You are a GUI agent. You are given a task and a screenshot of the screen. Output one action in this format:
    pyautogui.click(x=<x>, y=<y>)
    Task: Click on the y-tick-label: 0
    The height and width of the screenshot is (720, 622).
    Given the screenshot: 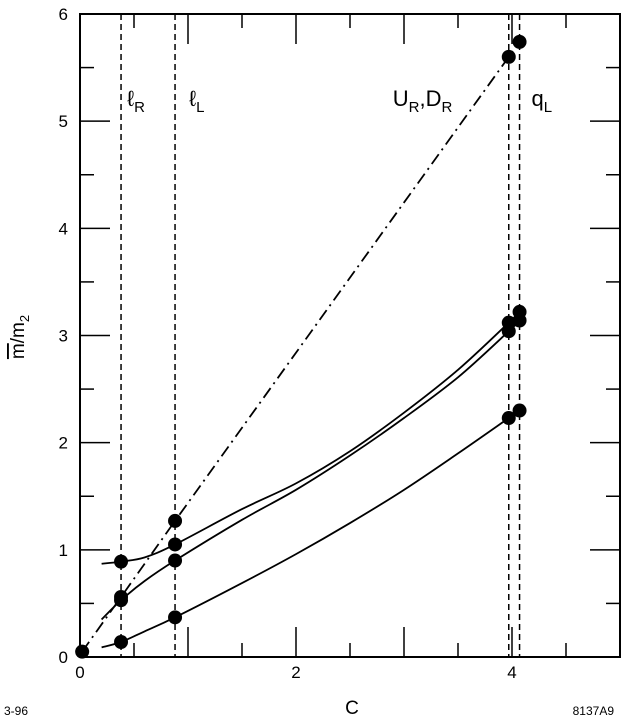 What is the action you would take?
    pyautogui.click(x=63, y=657)
    